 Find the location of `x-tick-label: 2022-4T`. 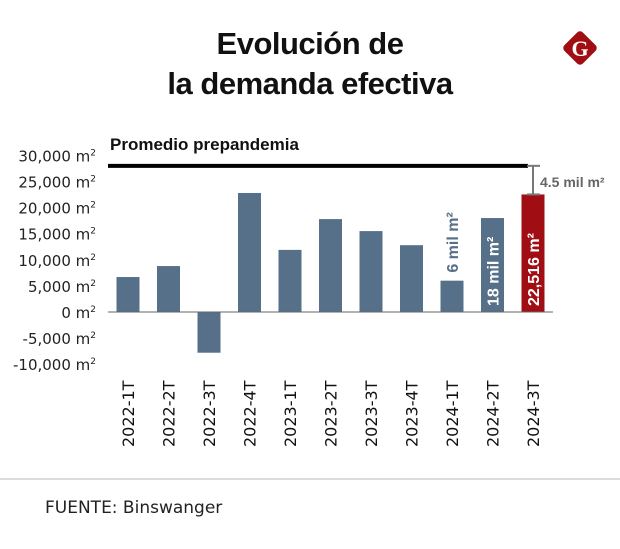

x-tick-label: 2022-4T is located at coordinates (250, 413).